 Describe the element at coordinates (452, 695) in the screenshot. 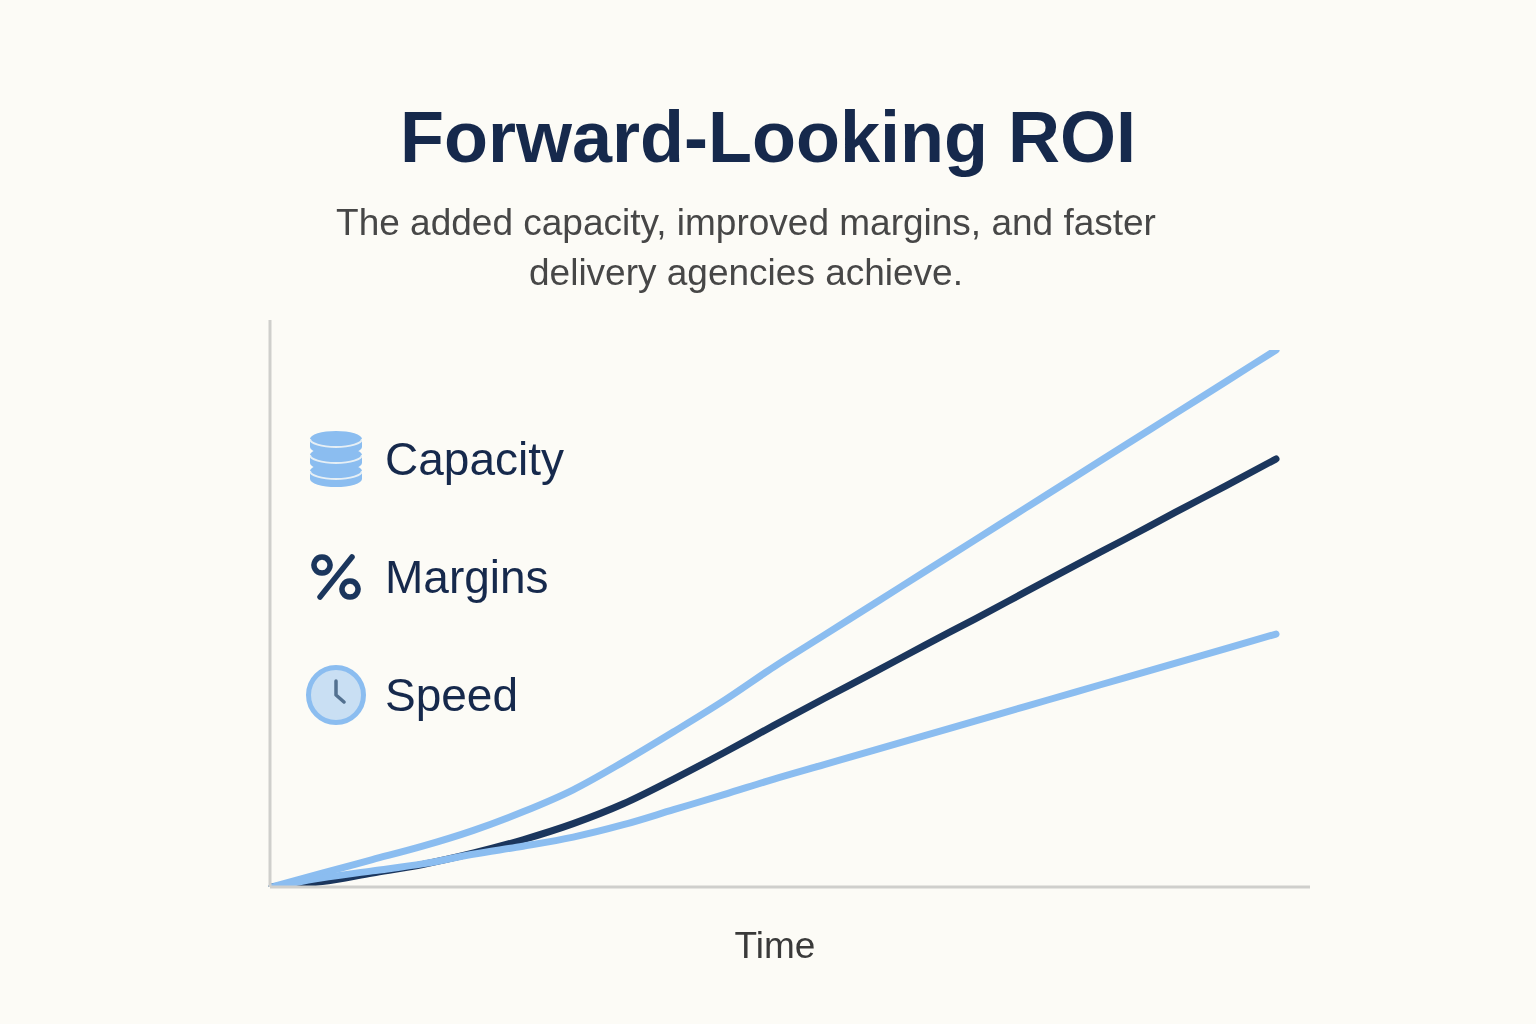

I see `legend-label: Speed` at that location.